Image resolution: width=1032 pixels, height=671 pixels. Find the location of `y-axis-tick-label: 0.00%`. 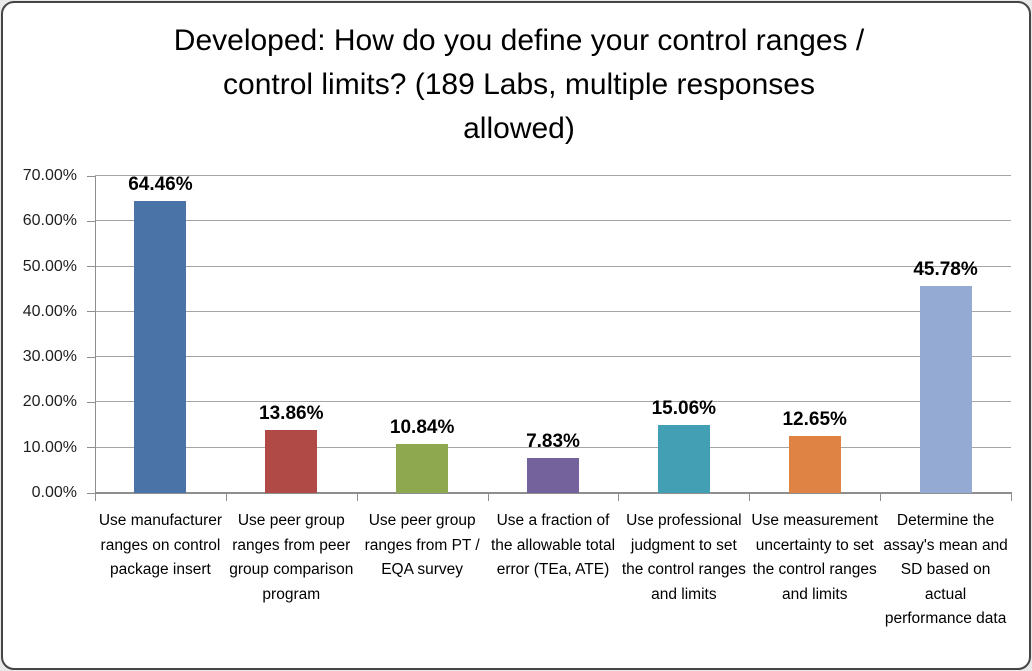

y-axis-tick-label: 0.00% is located at coordinates (54, 492).